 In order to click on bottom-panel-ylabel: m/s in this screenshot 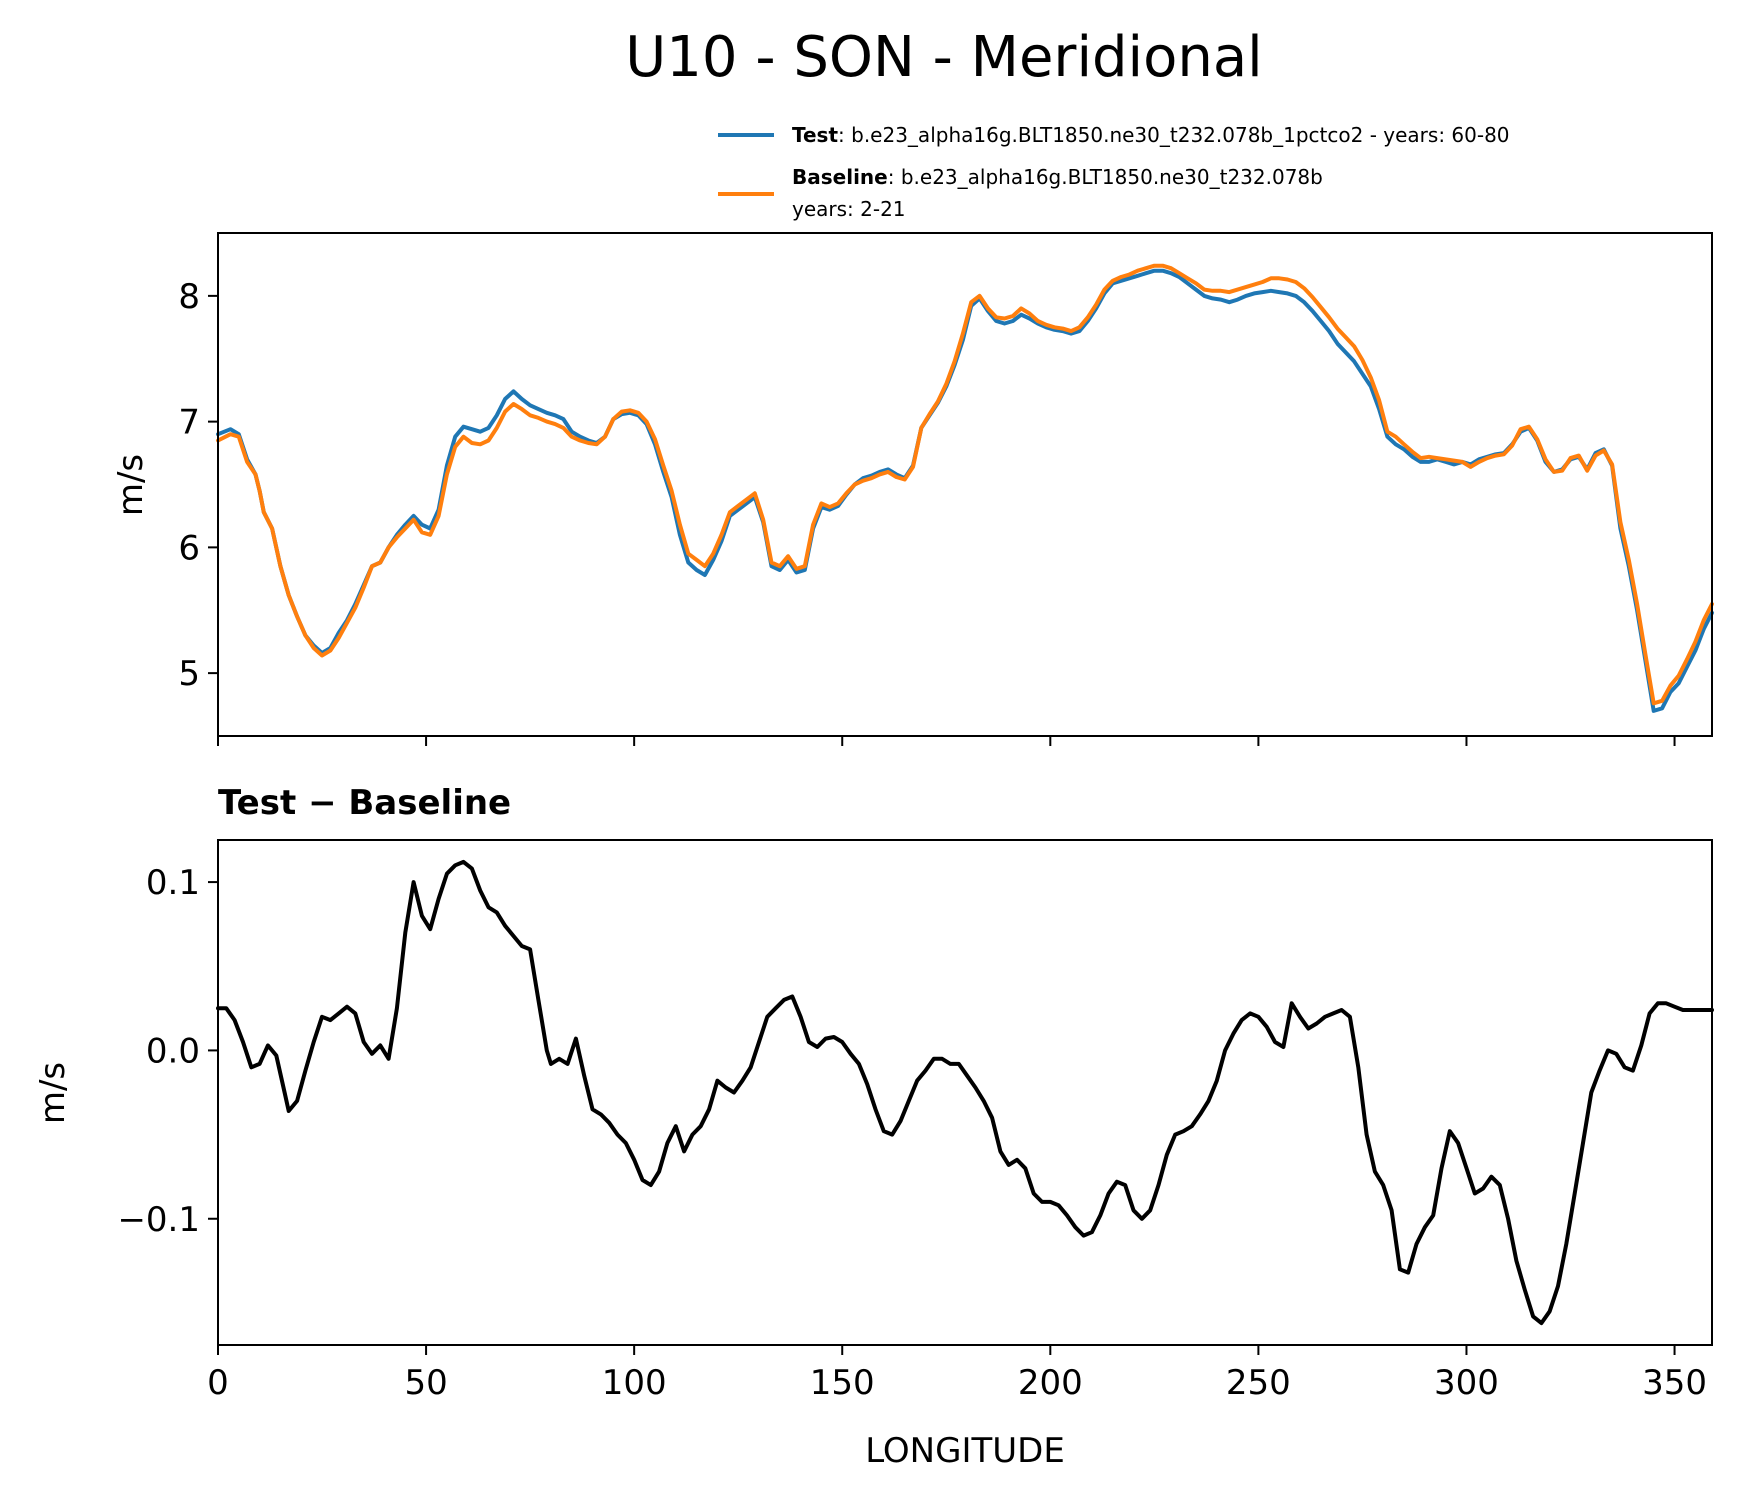, I will do `click(53, 1093)`.